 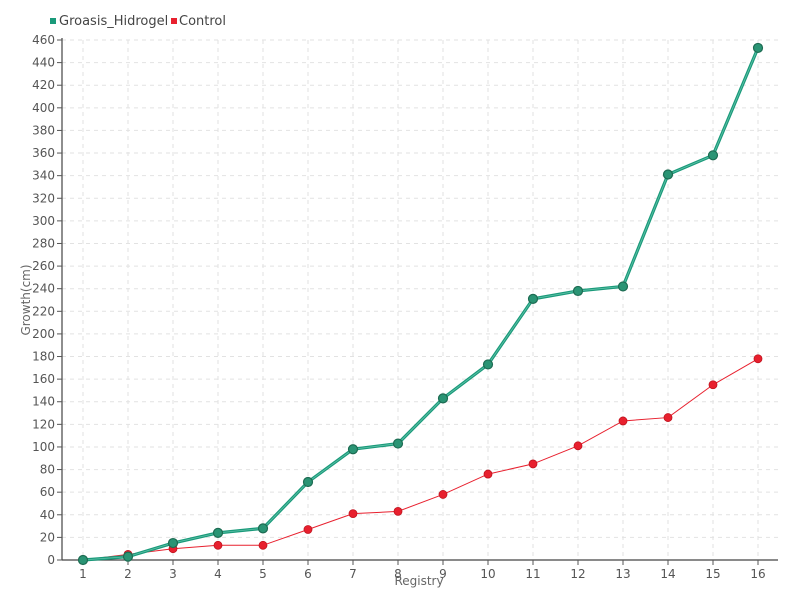 What do you see at coordinates (173, 574) in the screenshot?
I see `x-tick-label: 3` at bounding box center [173, 574].